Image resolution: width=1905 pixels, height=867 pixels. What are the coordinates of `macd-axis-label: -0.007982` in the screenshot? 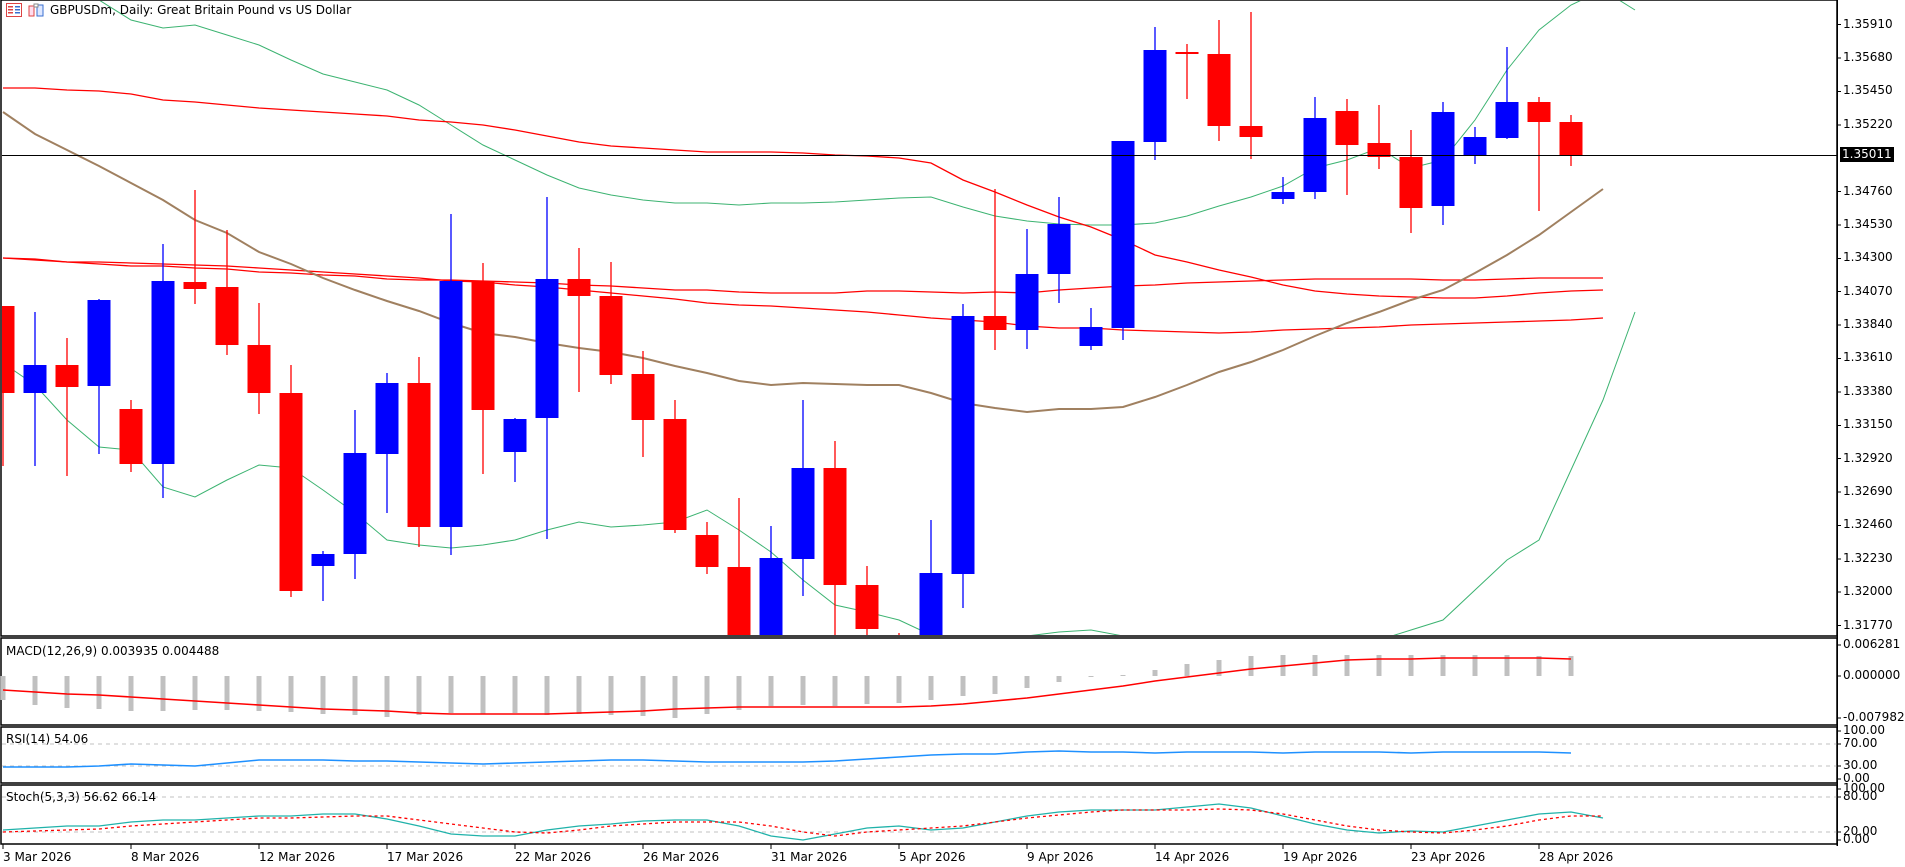 It's located at (1874, 717).